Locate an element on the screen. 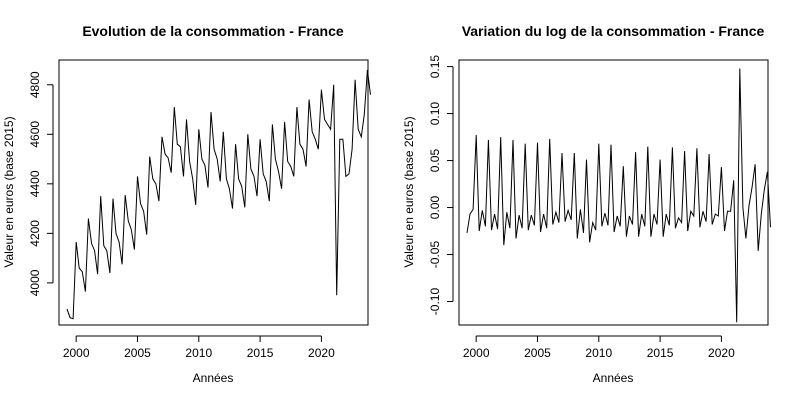  chart-left-y-tick-label: 4200 is located at coordinates (35, 233).